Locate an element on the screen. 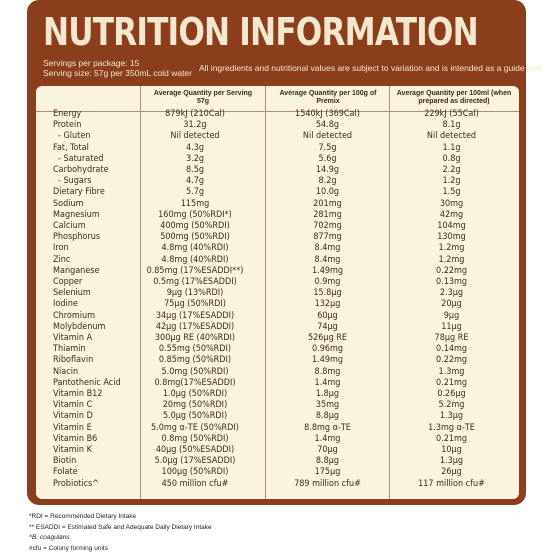  column-header-per-serving: Average Quantity per Serving 57g is located at coordinates (203, 97).